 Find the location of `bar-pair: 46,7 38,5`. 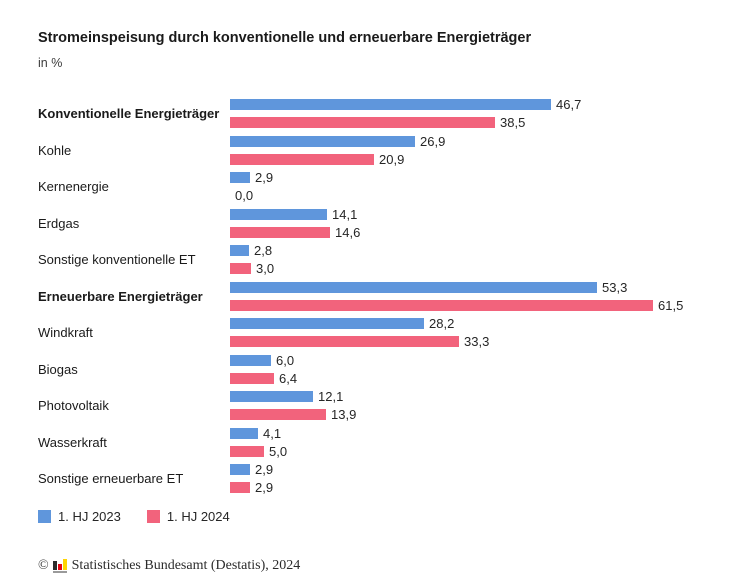

bar-pair: 46,7 38,5 is located at coordinates (406, 116).